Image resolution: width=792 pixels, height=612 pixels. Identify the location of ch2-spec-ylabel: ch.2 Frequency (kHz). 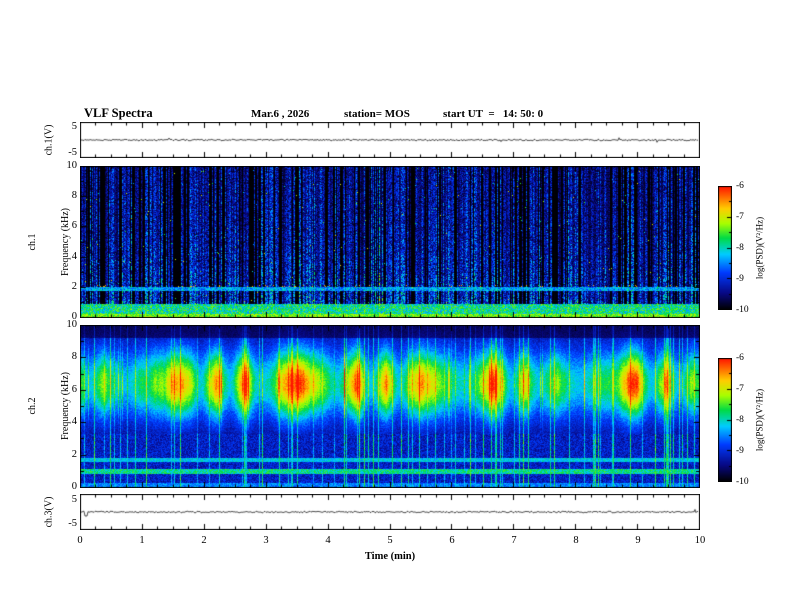
(49, 406).